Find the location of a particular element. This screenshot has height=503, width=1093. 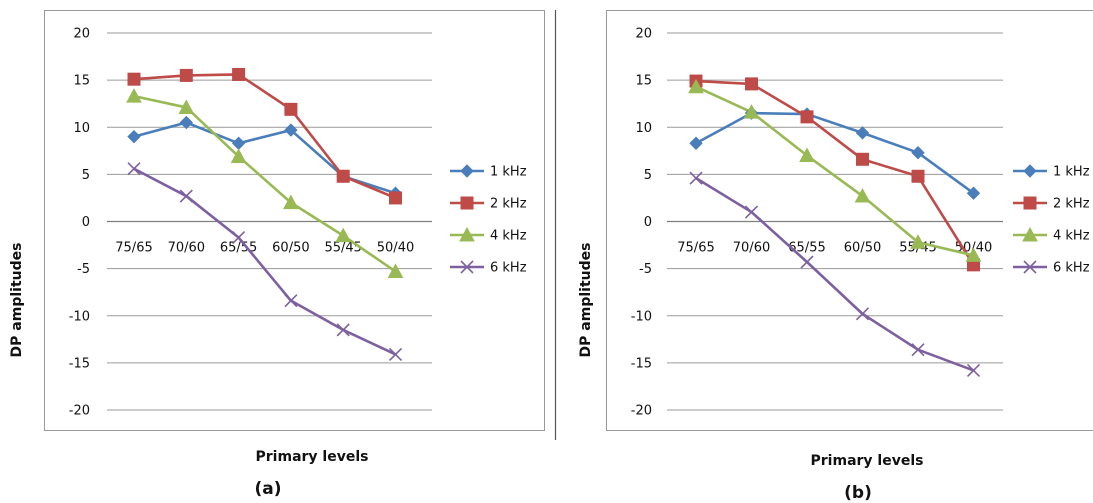

legend-label: 2 kHz is located at coordinates (1071, 204).